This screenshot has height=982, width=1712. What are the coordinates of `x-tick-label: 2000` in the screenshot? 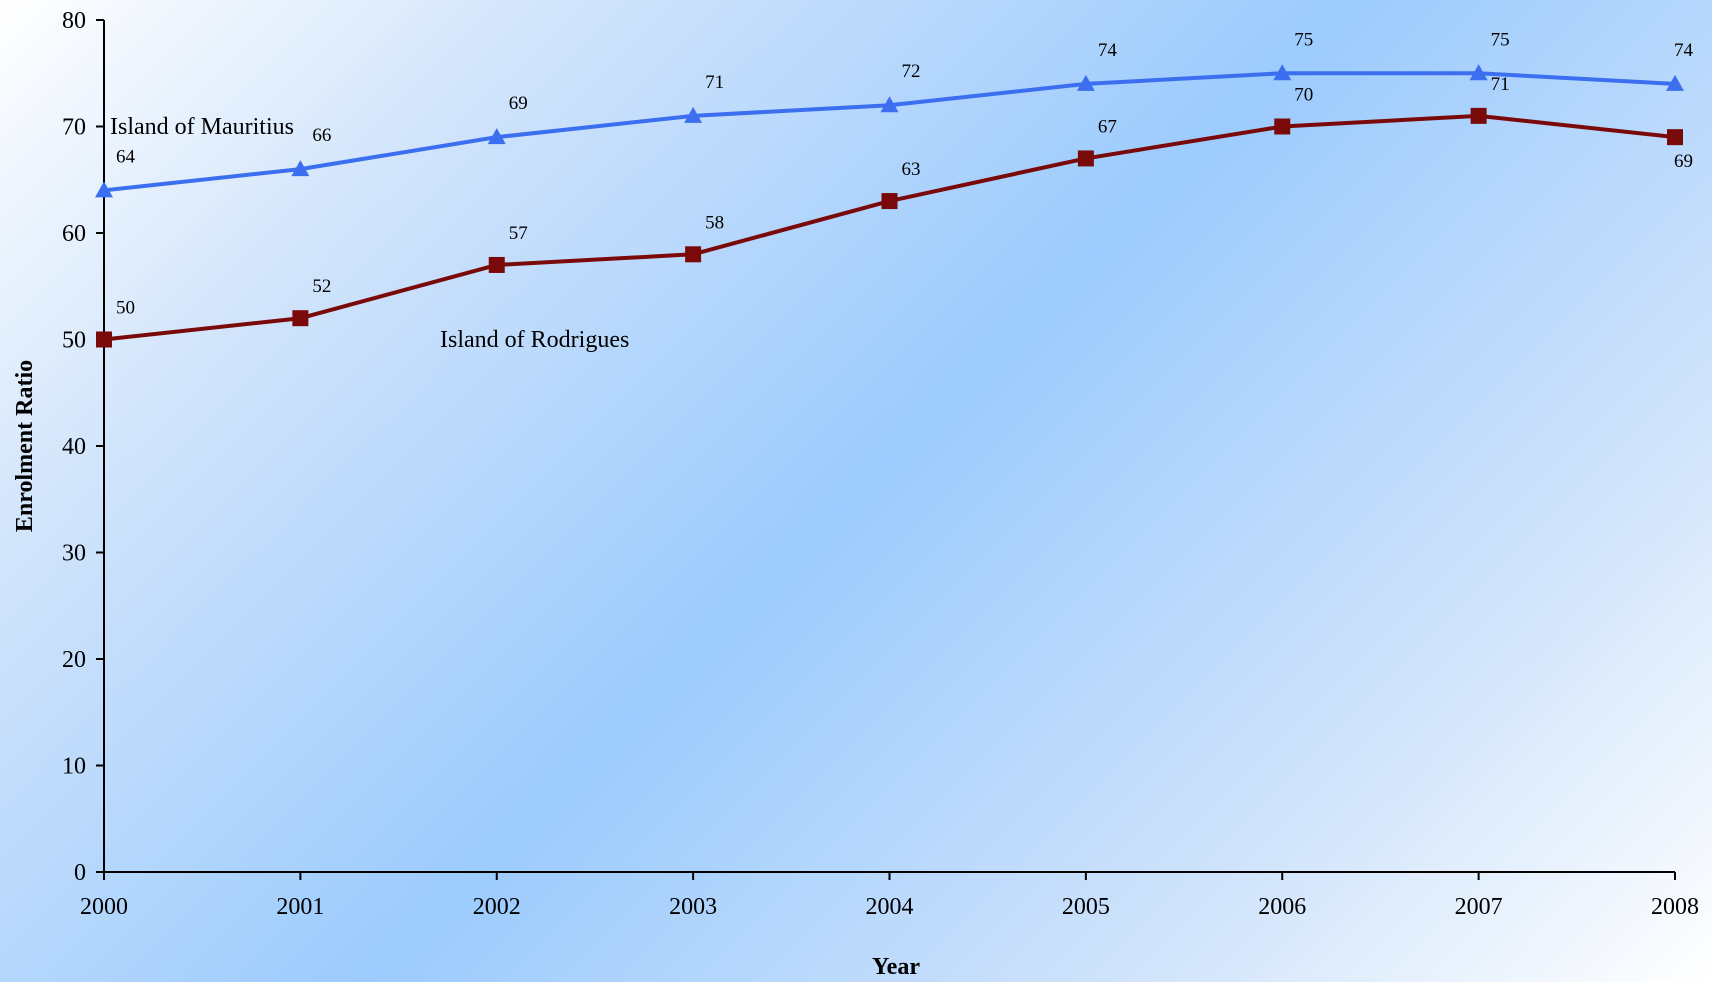 It's located at (104, 907).